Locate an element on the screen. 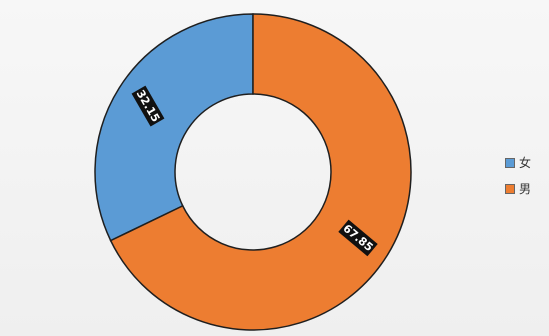  legend-label-male: 男 is located at coordinates (525, 189).